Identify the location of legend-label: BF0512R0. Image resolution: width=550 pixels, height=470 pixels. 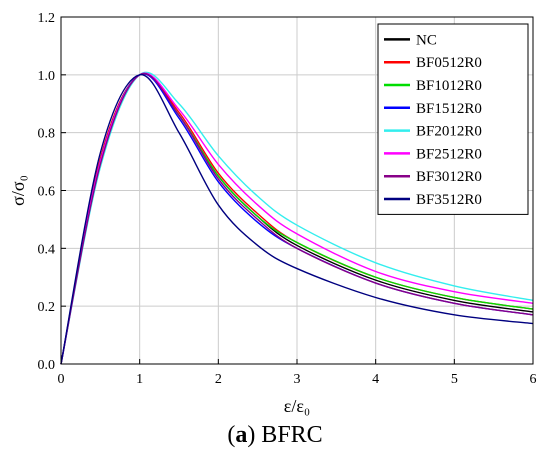
(449, 63).